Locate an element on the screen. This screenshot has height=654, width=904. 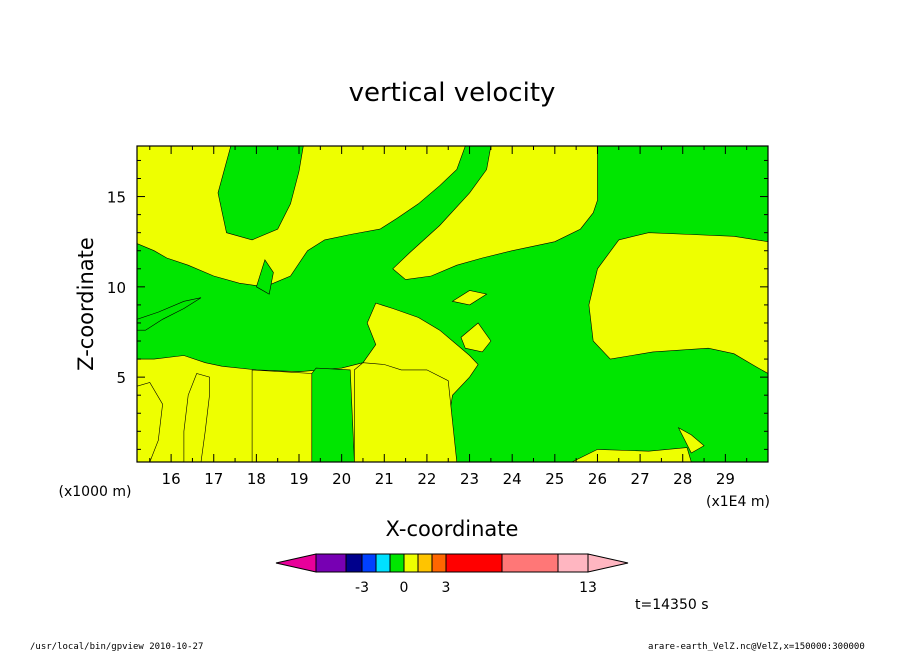
x-tick-label: 25 is located at coordinates (554, 479).